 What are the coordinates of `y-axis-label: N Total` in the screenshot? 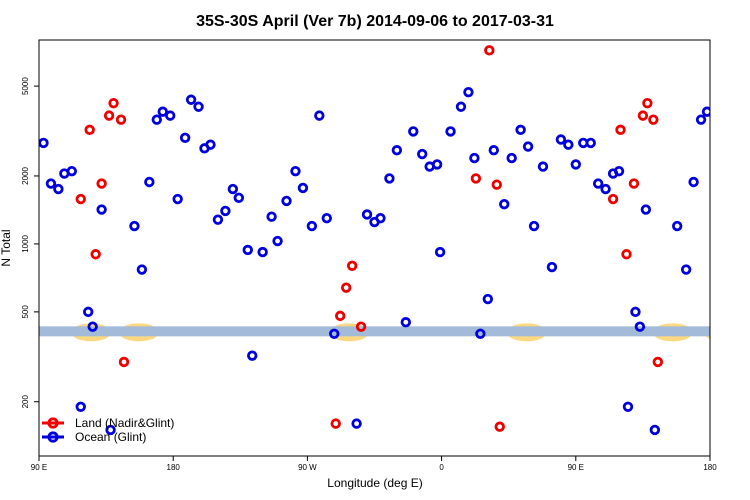 It's located at (6, 247).